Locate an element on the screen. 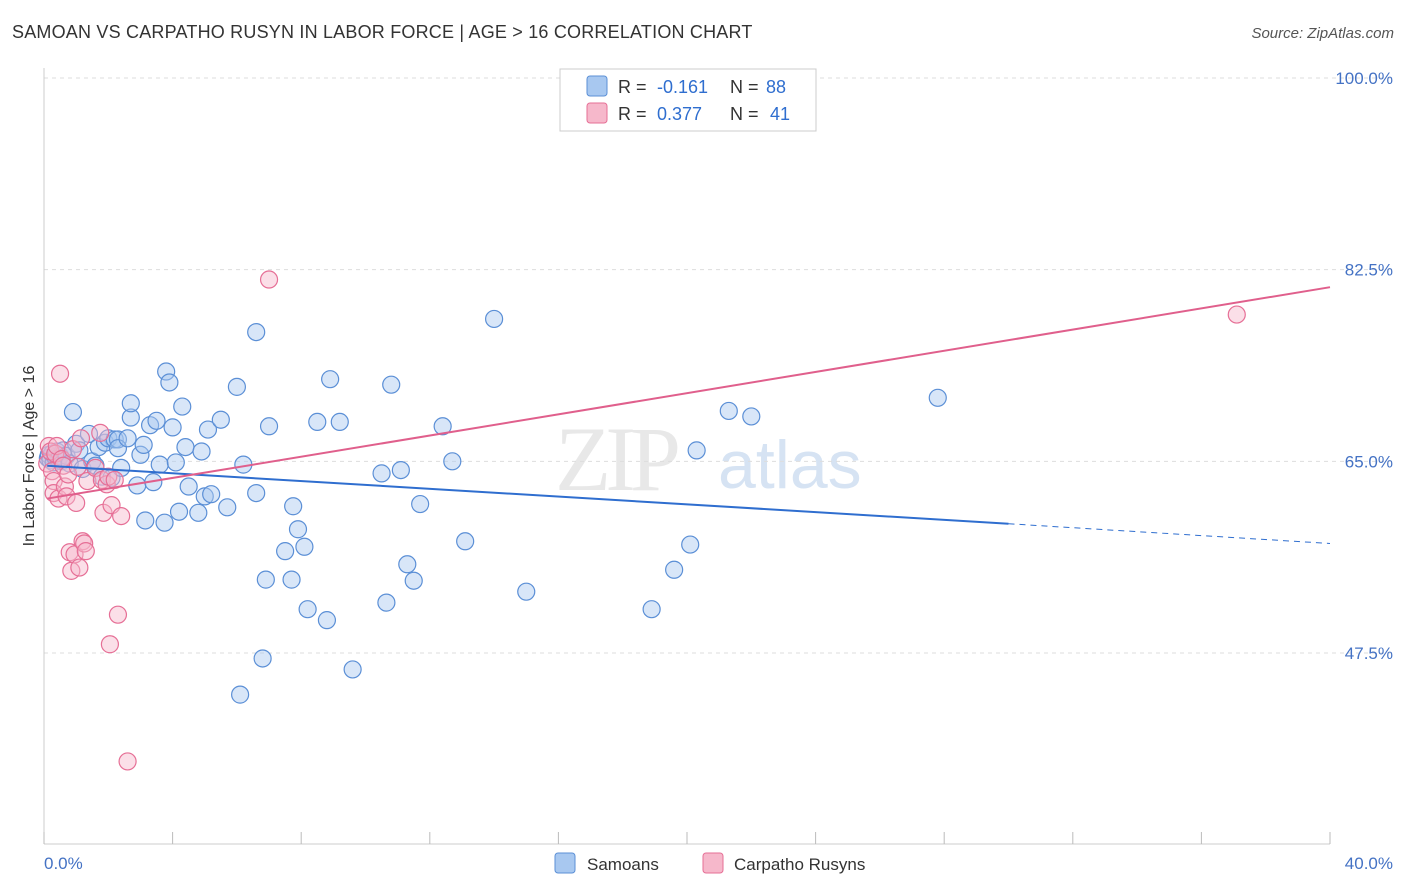  y-axis-label: In Labor Force | Age > 16 is located at coordinates (29, 456).